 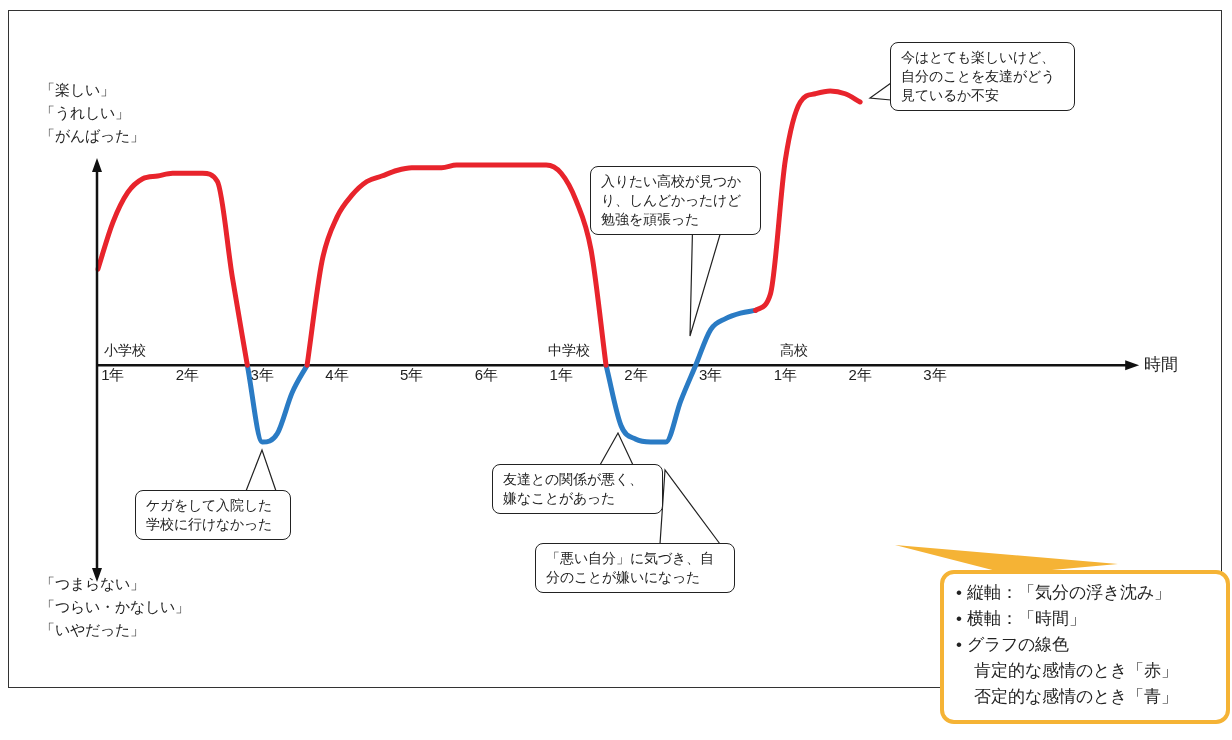 I want to click on annotation: 「うれしい」, so click(x=85, y=112).